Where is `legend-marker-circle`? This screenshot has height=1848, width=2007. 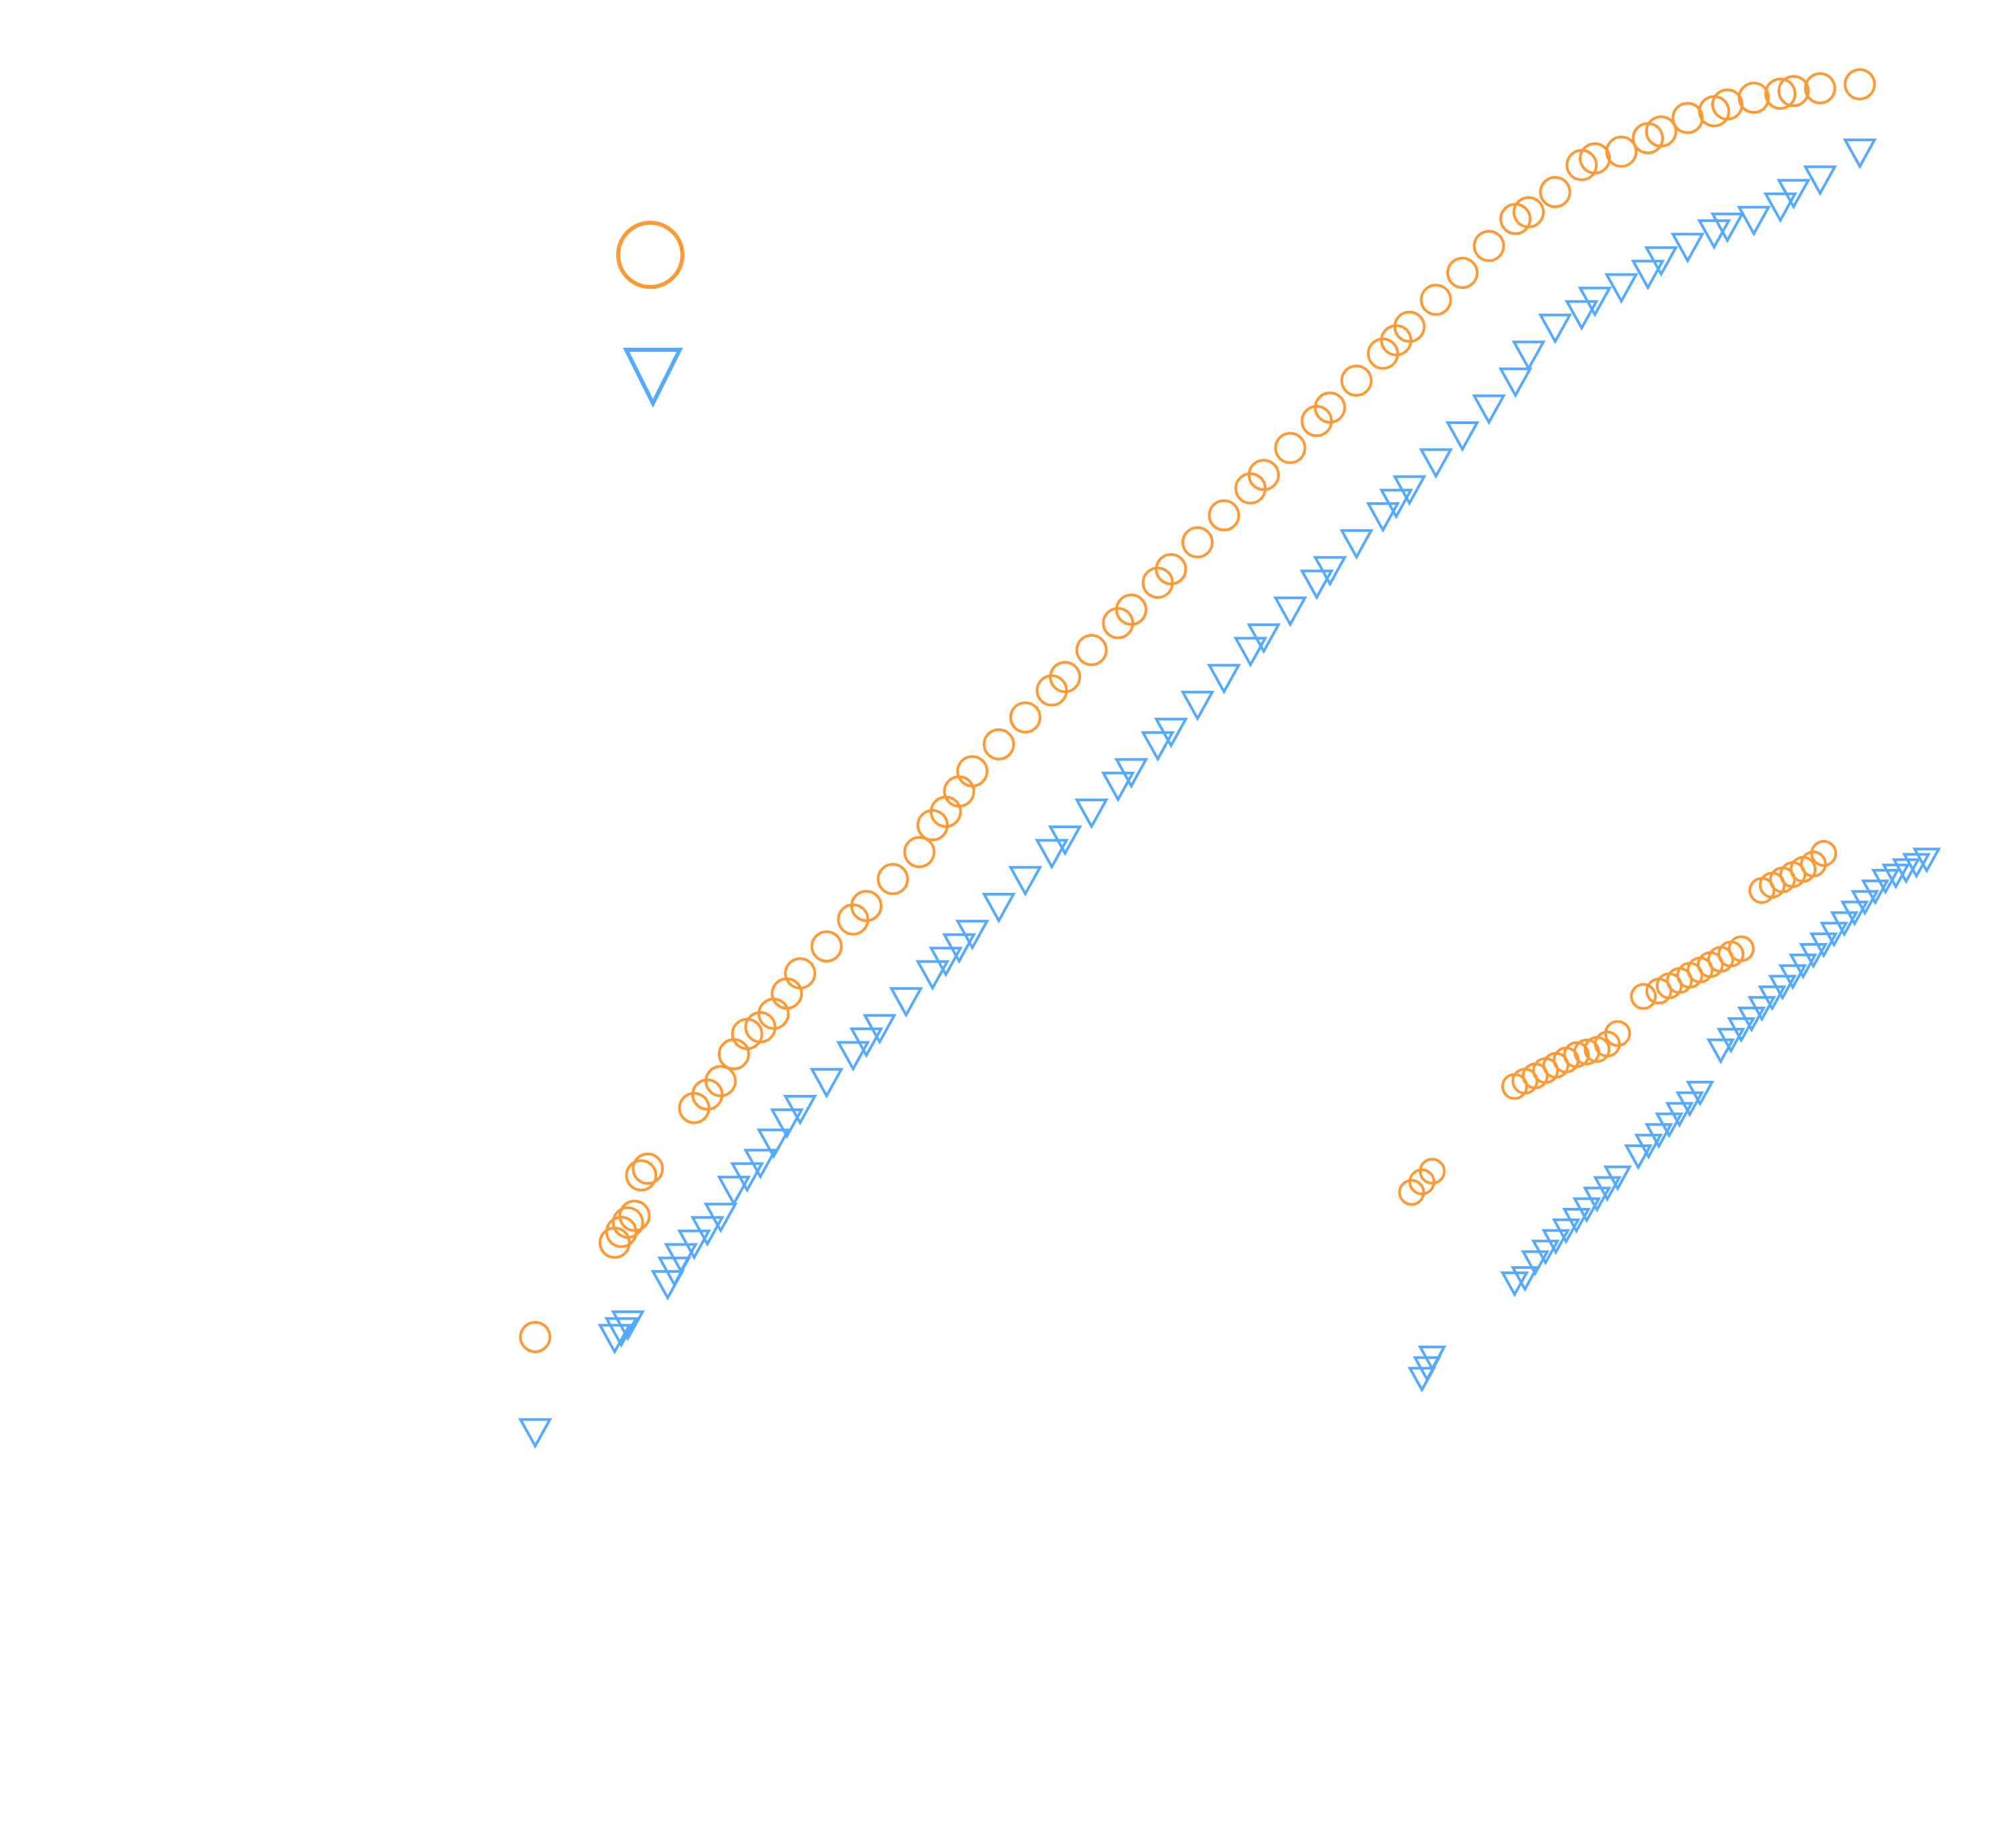
legend-marker-circle is located at coordinates (650, 255).